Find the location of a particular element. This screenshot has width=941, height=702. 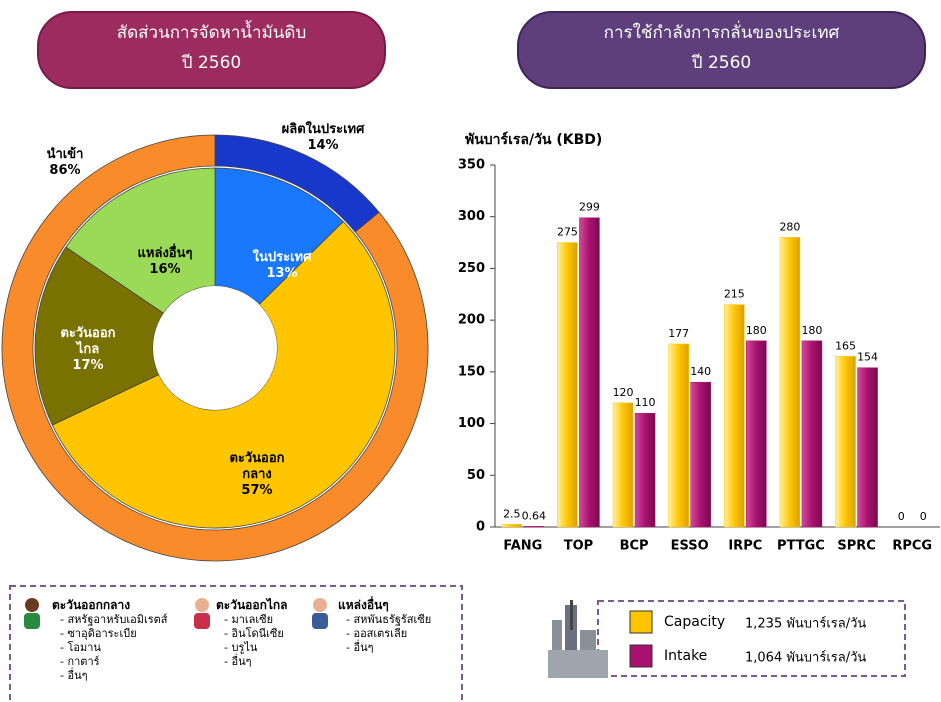

segment-label: ในประเทศ 13% is located at coordinates (282, 266).